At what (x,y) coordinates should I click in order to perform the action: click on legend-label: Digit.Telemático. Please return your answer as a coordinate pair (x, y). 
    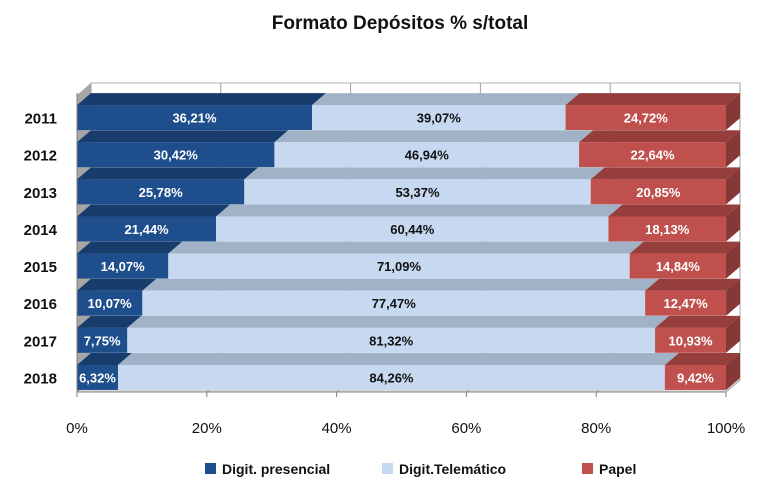
    Looking at the image, I should click on (452, 469).